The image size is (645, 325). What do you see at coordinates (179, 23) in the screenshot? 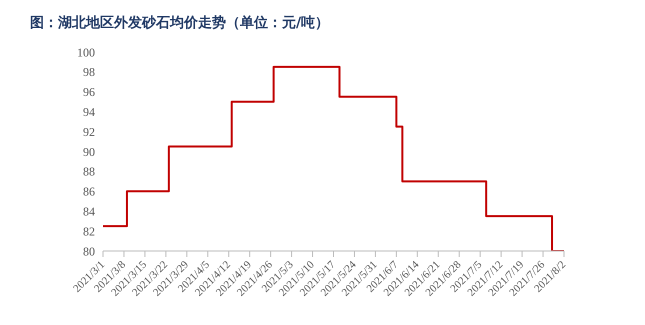
I see `chart-title: 图：湖北地区外发砂石均价走势（单位：元/吨）` at bounding box center [179, 23].